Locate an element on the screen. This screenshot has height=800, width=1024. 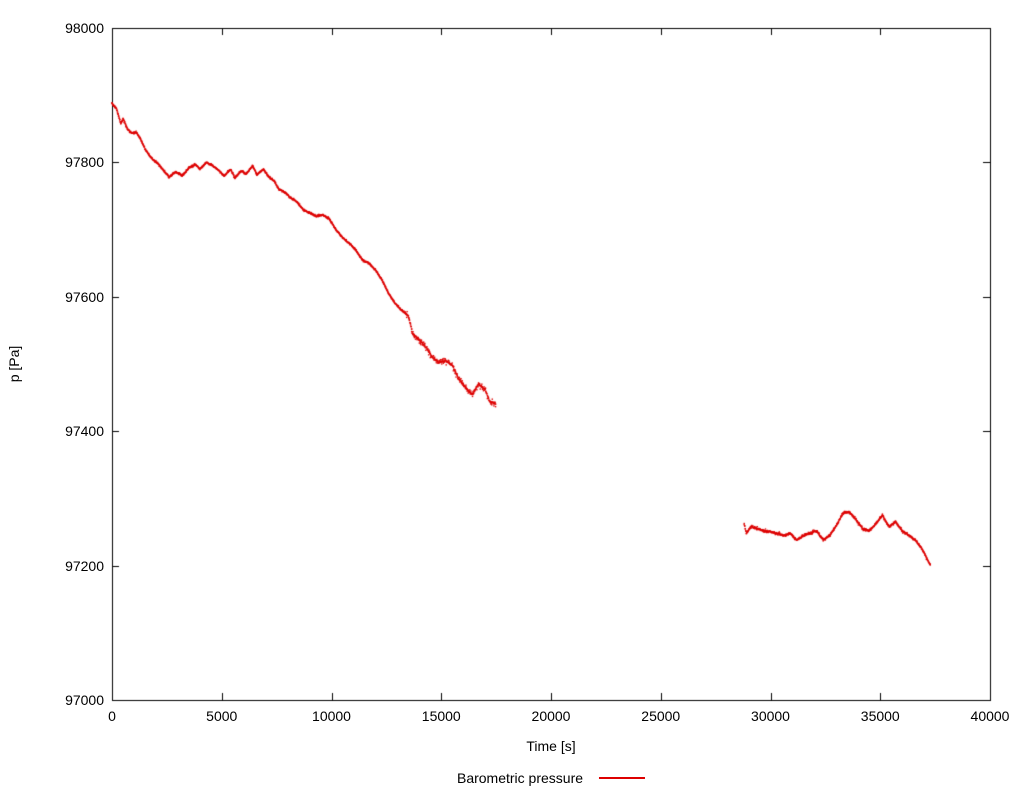
y-tick-label: 97600 is located at coordinates (84, 296).